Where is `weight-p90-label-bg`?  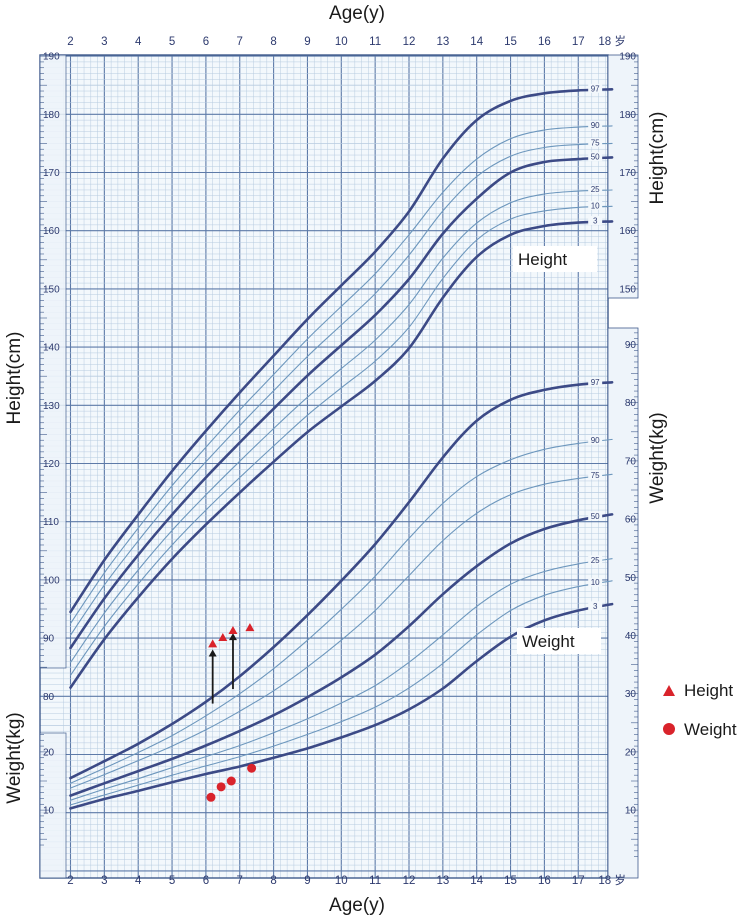
weight-p90-label-bg is located at coordinates (595, 440).